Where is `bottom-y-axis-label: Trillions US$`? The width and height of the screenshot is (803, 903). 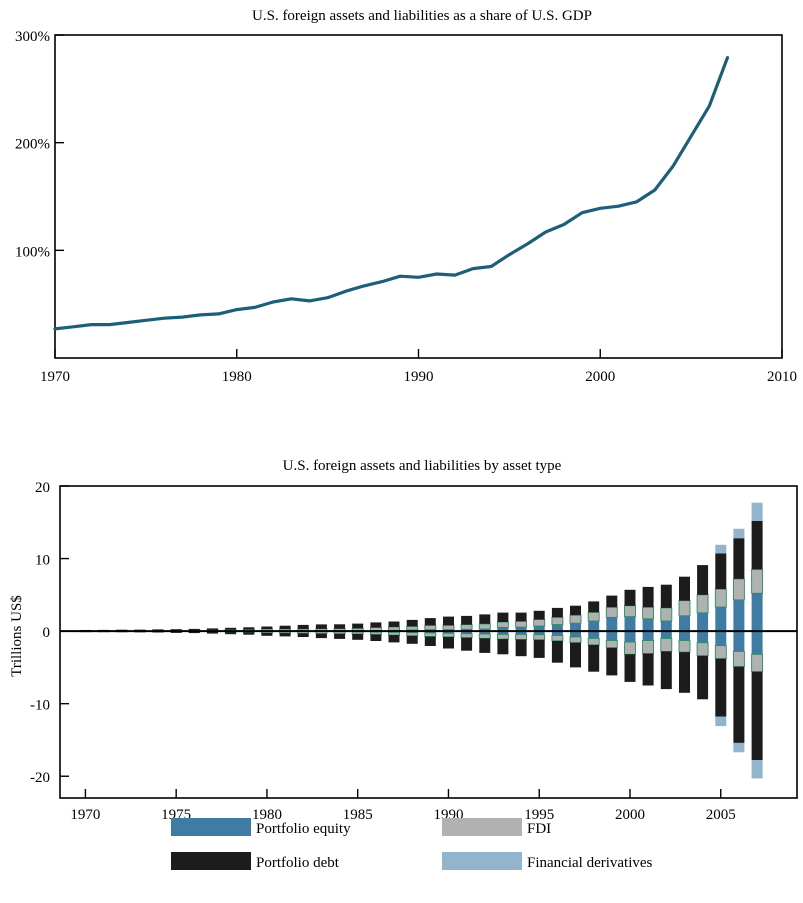
bottom-y-axis-label: Trillions US$ is located at coordinates (17, 636).